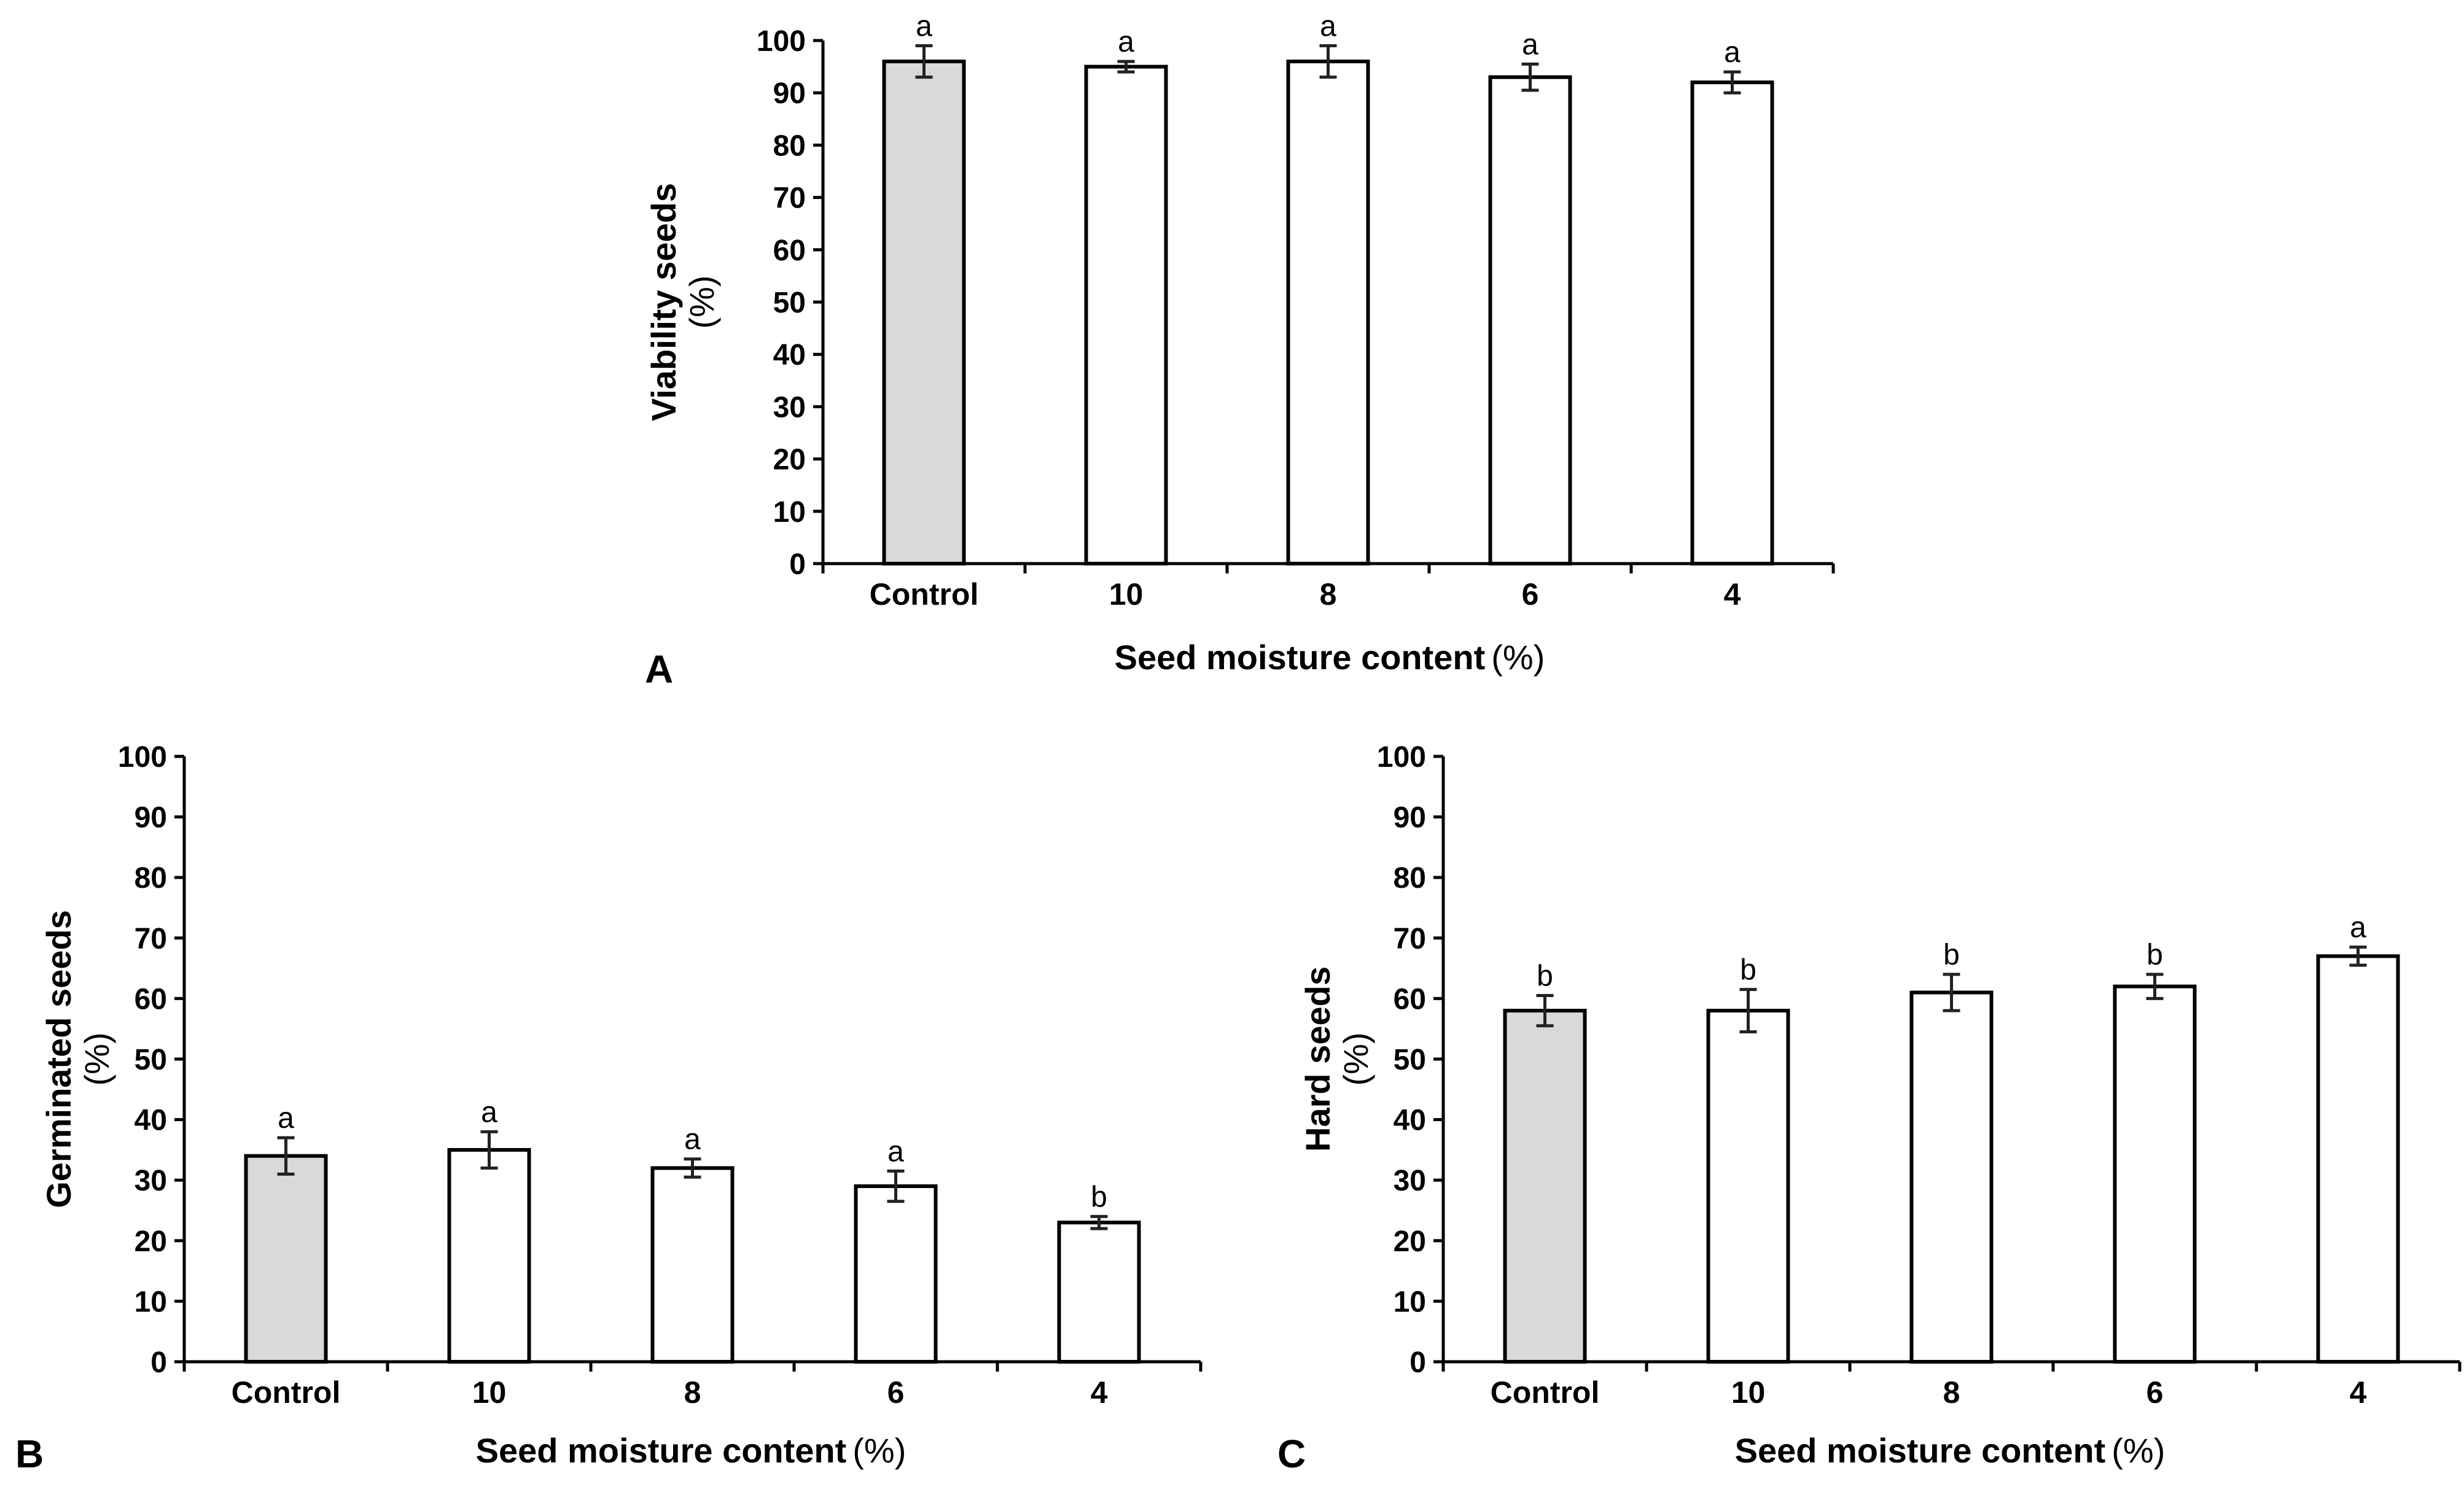 Image resolution: width=2464 pixels, height=1487 pixels. Describe the element at coordinates (1291, 1454) in the screenshot. I see `panel-label: C` at that location.